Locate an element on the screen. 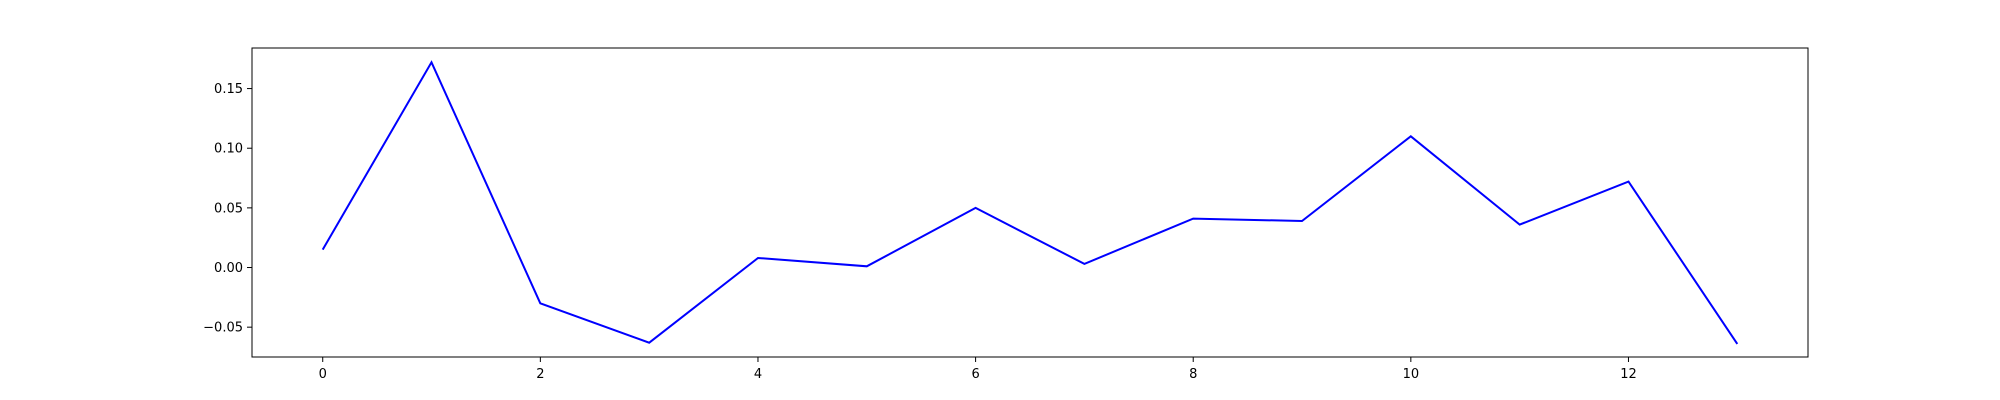  x-tick-label: 8 is located at coordinates (1193, 374).